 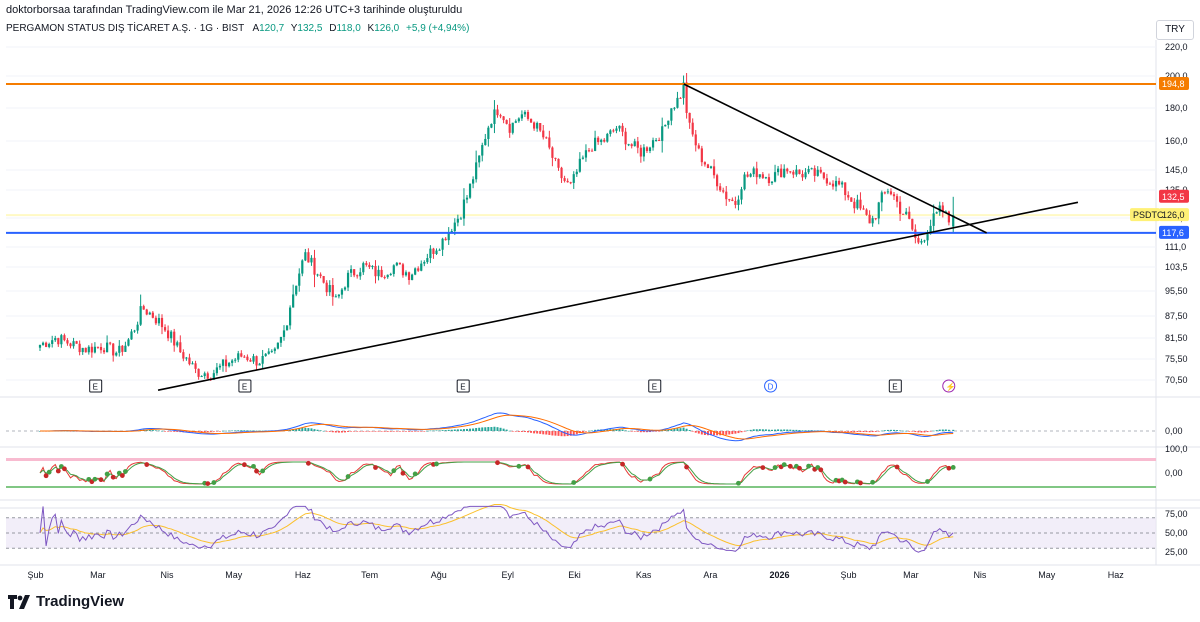 I want to click on time-tick-label: Şub, so click(x=36, y=575).